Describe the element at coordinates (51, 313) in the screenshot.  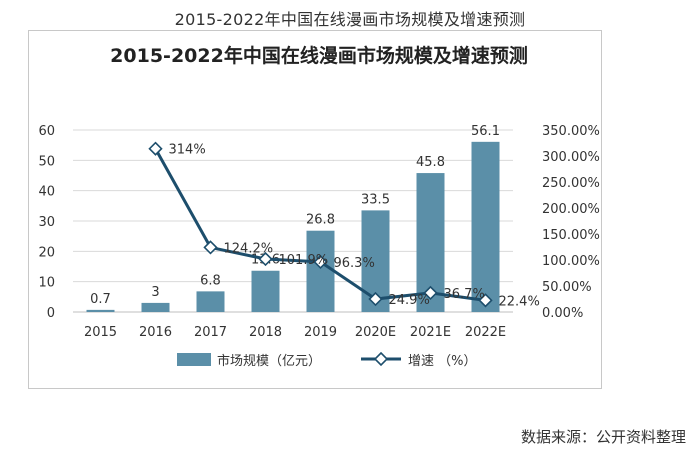
I see `y-left-tick-label: 0` at that location.